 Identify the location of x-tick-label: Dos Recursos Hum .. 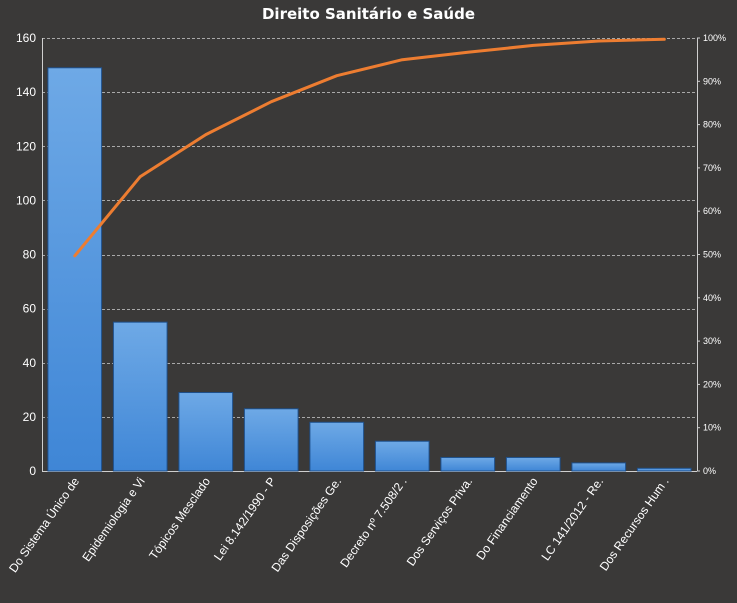
(634, 524).